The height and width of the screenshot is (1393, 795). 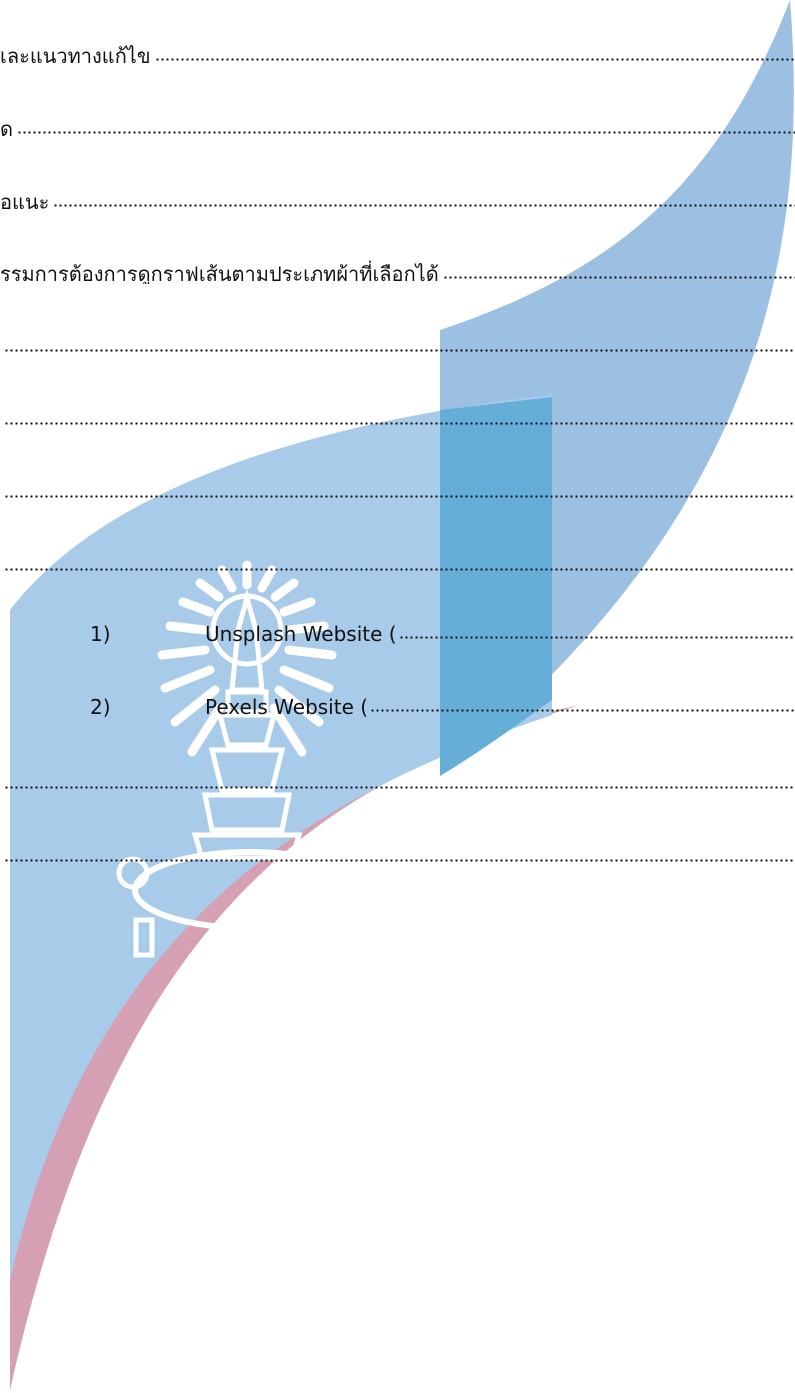 I want to click on toc-line: อแนะ, so click(x=397, y=195).